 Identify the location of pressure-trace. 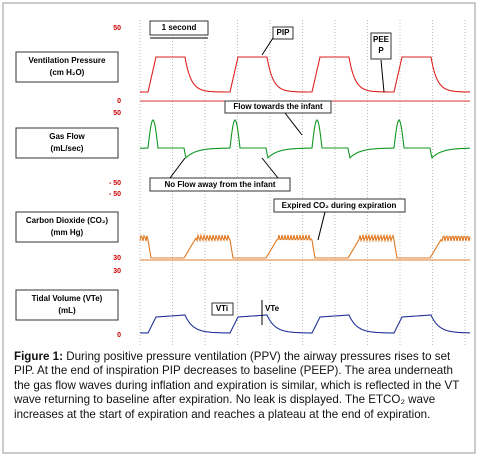
(305, 74).